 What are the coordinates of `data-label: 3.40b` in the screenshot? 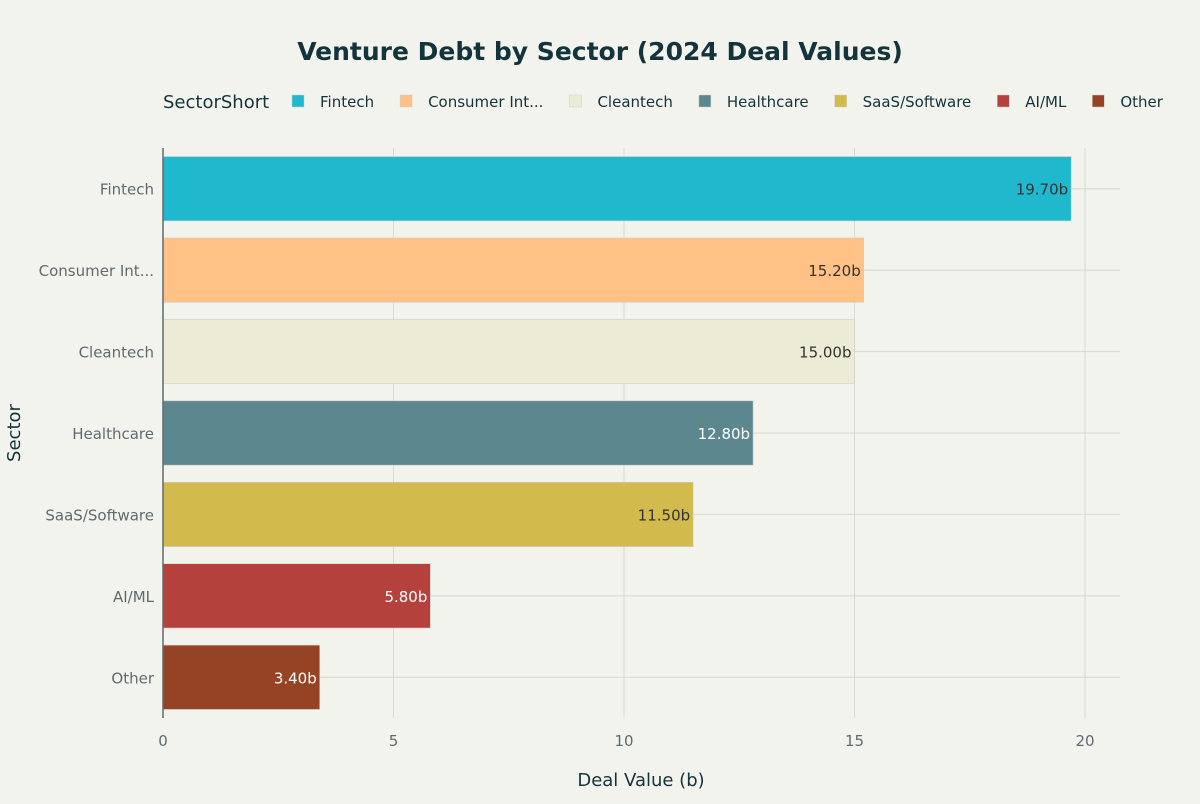 It's located at (295, 678).